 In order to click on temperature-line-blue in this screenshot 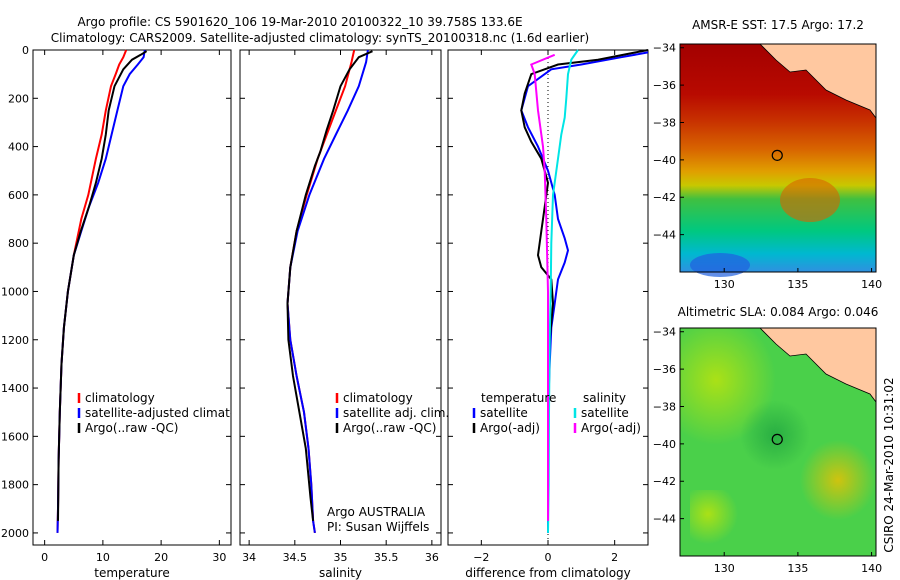, I will do `click(101, 291)`.